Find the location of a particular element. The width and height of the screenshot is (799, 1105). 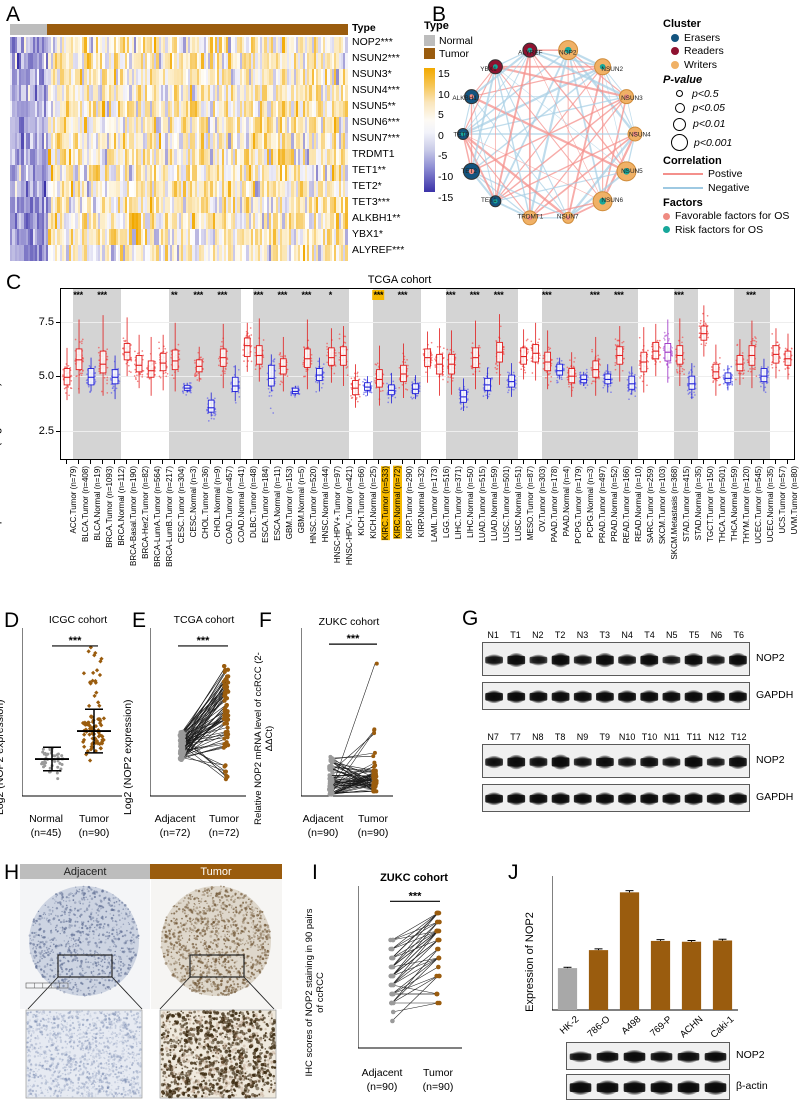

blot-lane-label: N7 is located at coordinates (493, 737).